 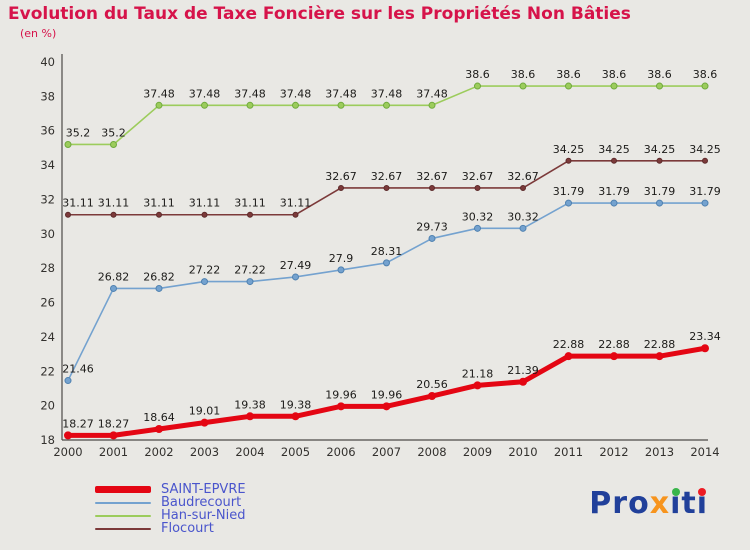 I want to click on point-Han-sur-Nied-2004, so click(x=250, y=105).